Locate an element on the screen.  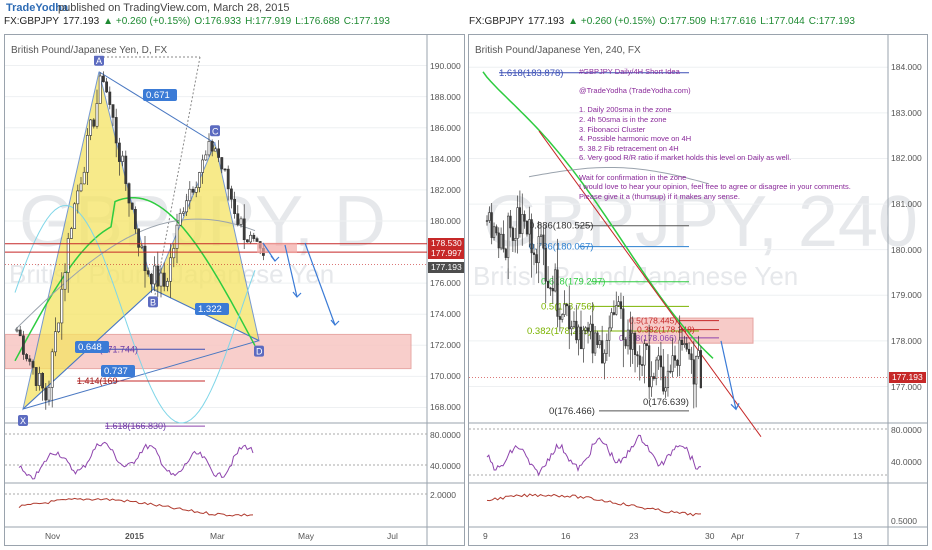
right-price-tick: 178.000 is located at coordinates (906, 340).